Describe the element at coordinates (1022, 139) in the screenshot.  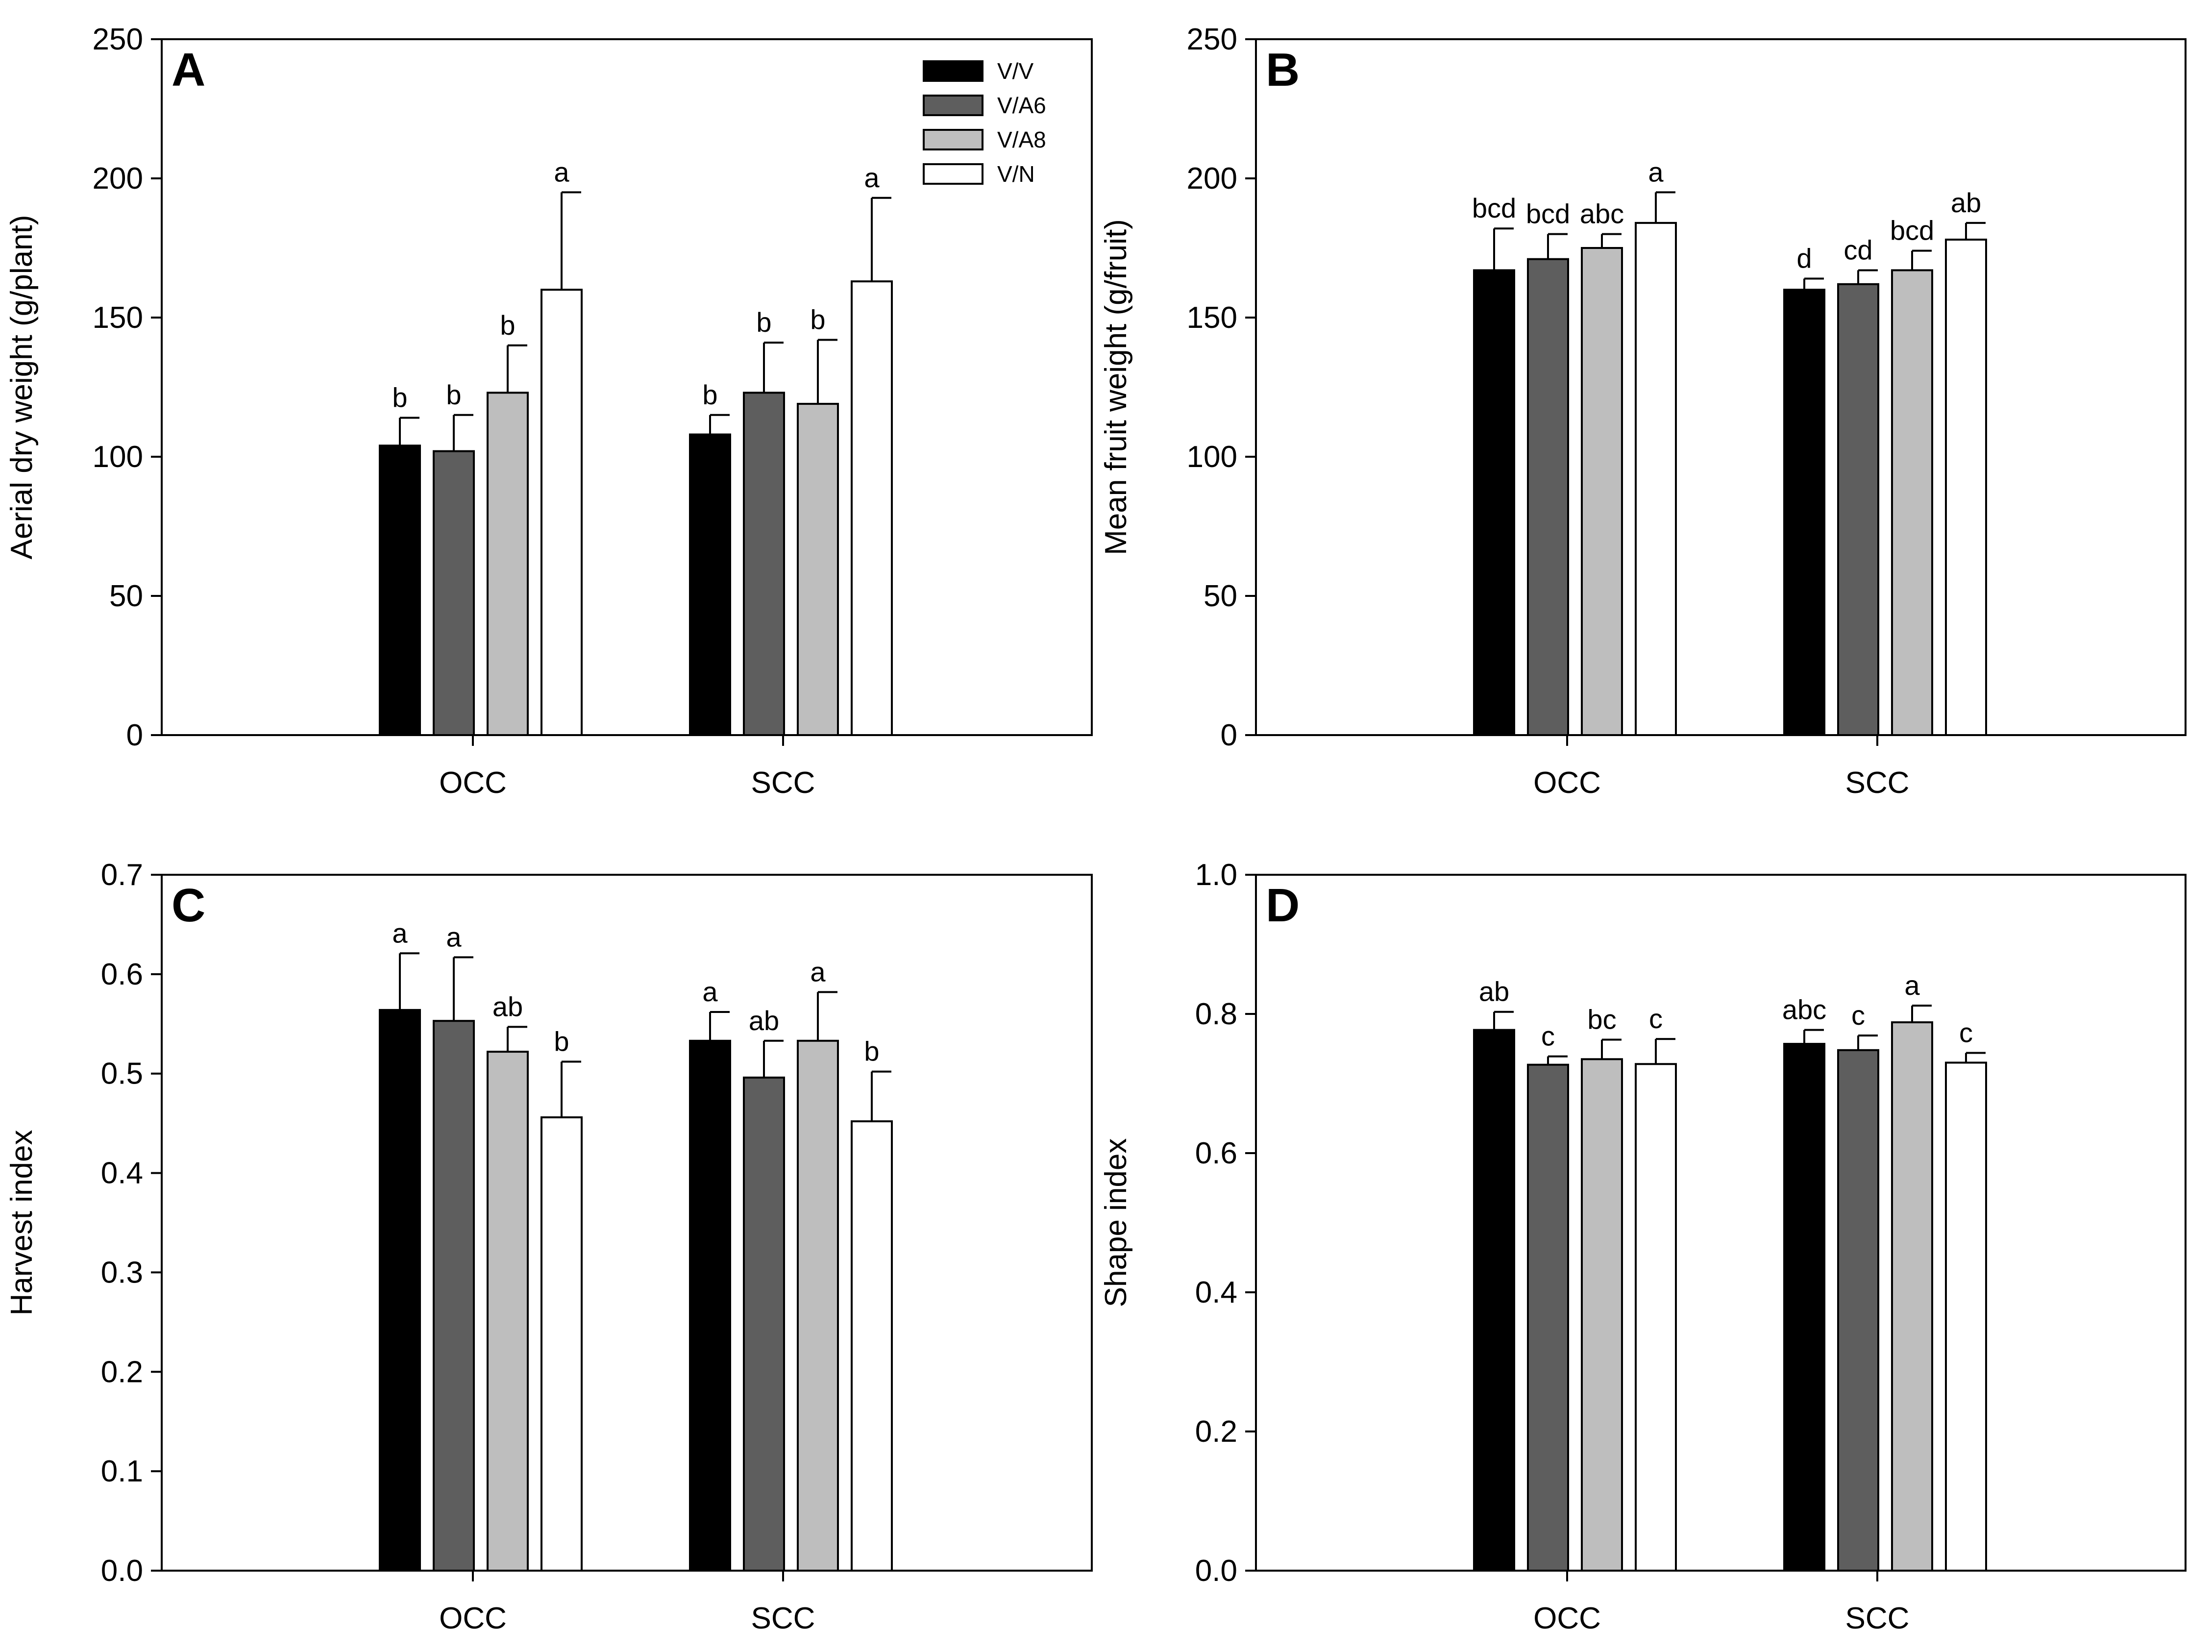
I see `legend-label: V/A8` at that location.